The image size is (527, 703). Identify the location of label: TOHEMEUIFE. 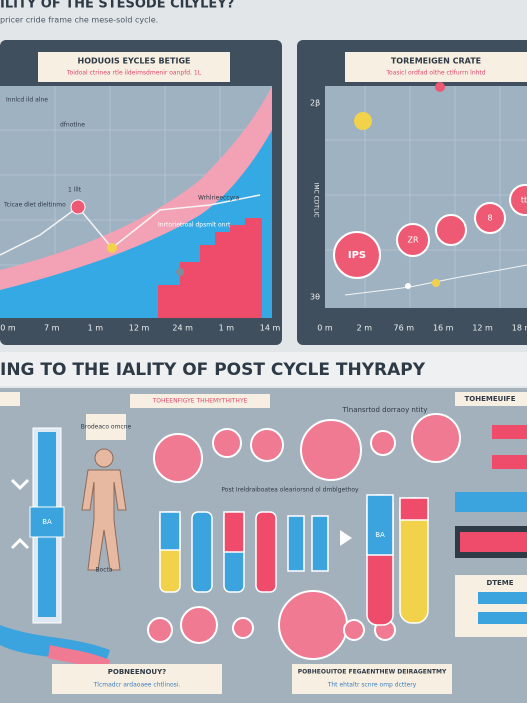
(490, 399).